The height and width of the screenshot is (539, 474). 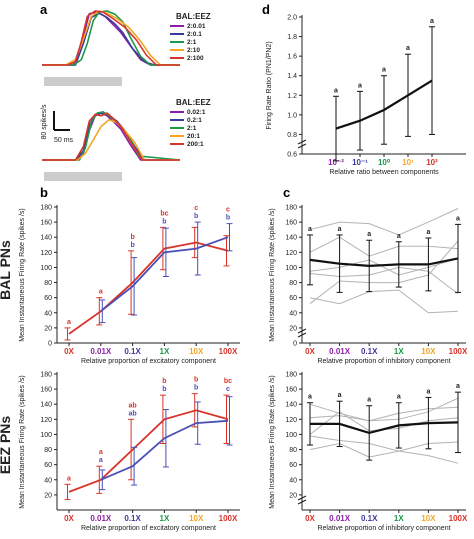 What do you see at coordinates (196, 518) in the screenshot?
I see `b-eez-category-label: 10X` at bounding box center [196, 518].